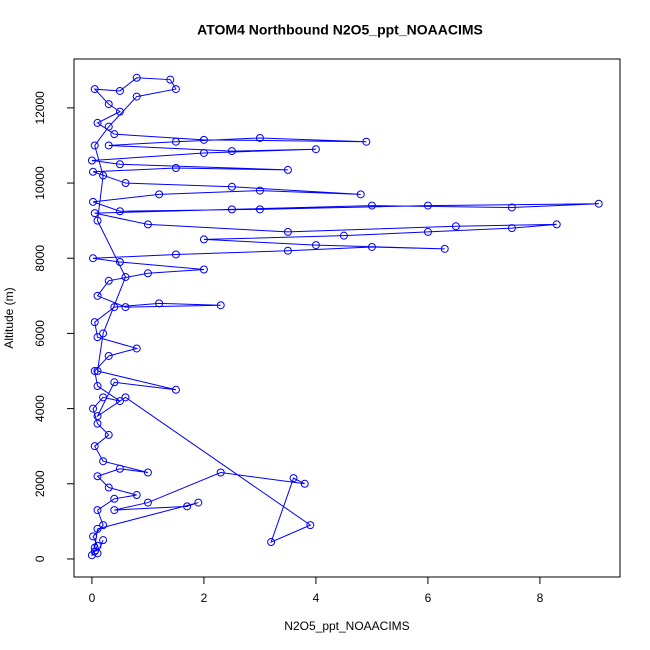 This screenshot has height=650, width=650. Describe the element at coordinates (428, 598) in the screenshot. I see `x-tick-label: 6` at that location.